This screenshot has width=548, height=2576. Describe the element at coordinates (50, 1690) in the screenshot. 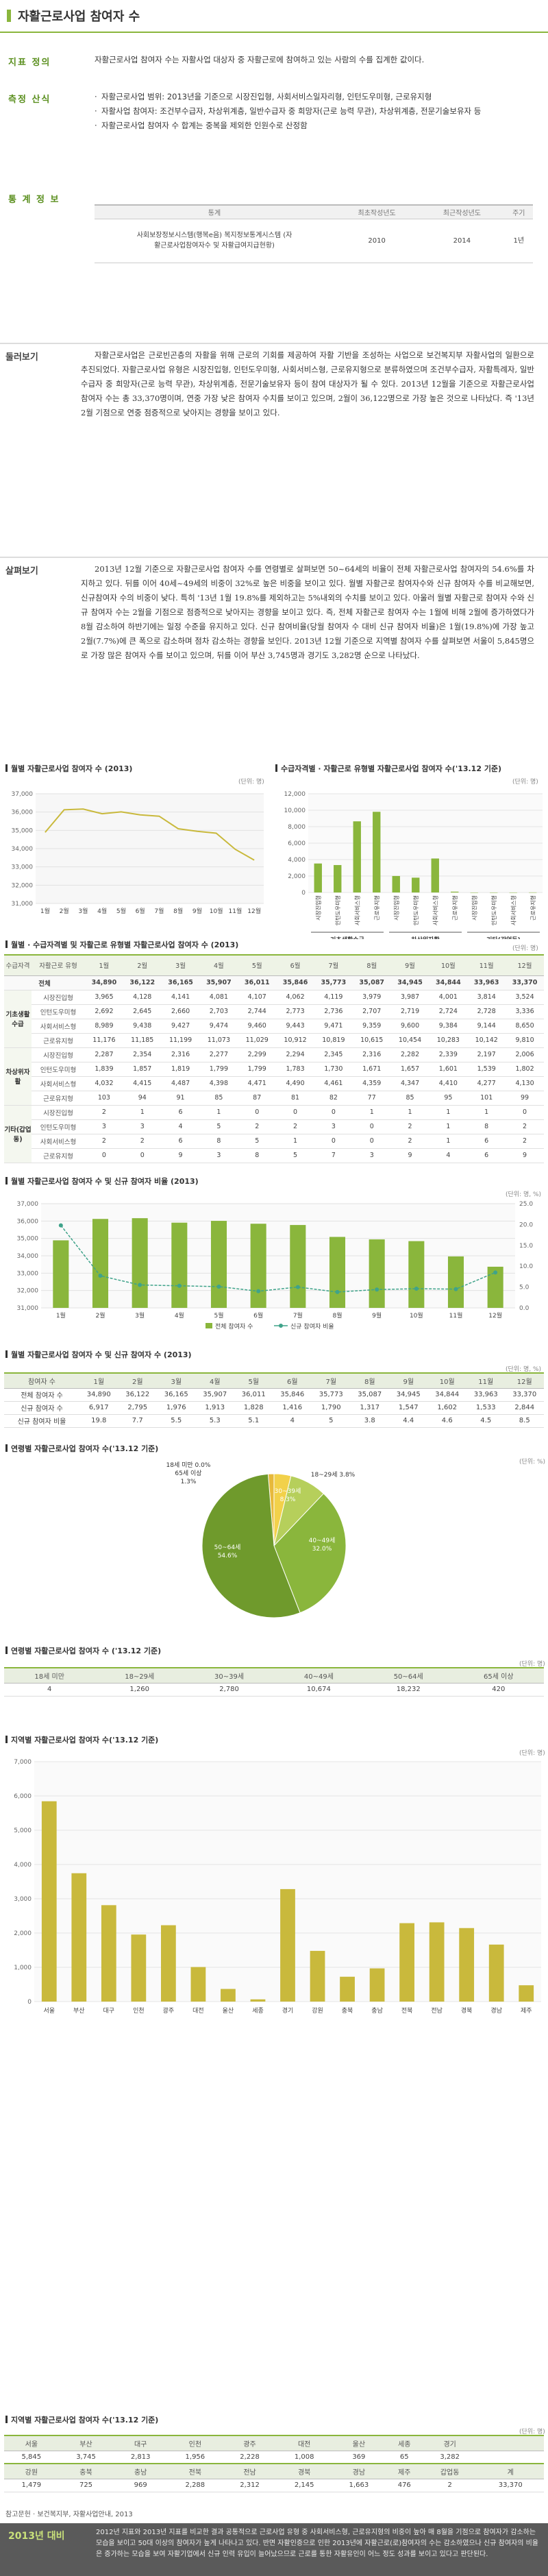

I see `table-cell: 4` at that location.